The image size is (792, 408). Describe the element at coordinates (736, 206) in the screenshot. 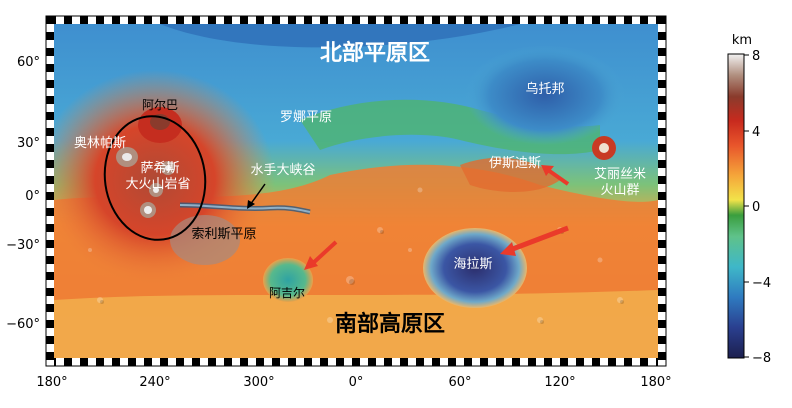

I see `colorbar-gradient` at that location.